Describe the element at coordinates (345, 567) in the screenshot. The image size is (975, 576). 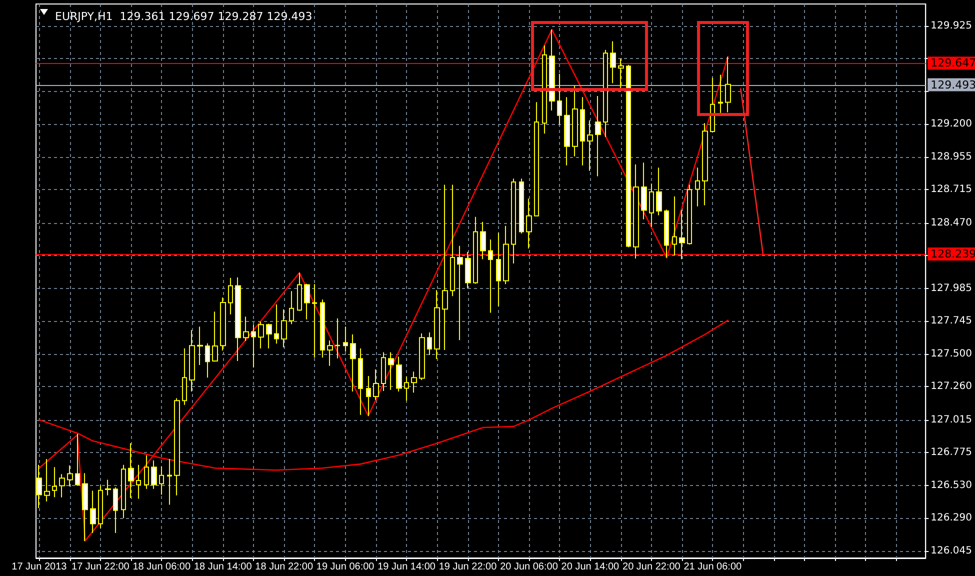
I see `x-tick-label: 19 Jun 06:00` at that location.